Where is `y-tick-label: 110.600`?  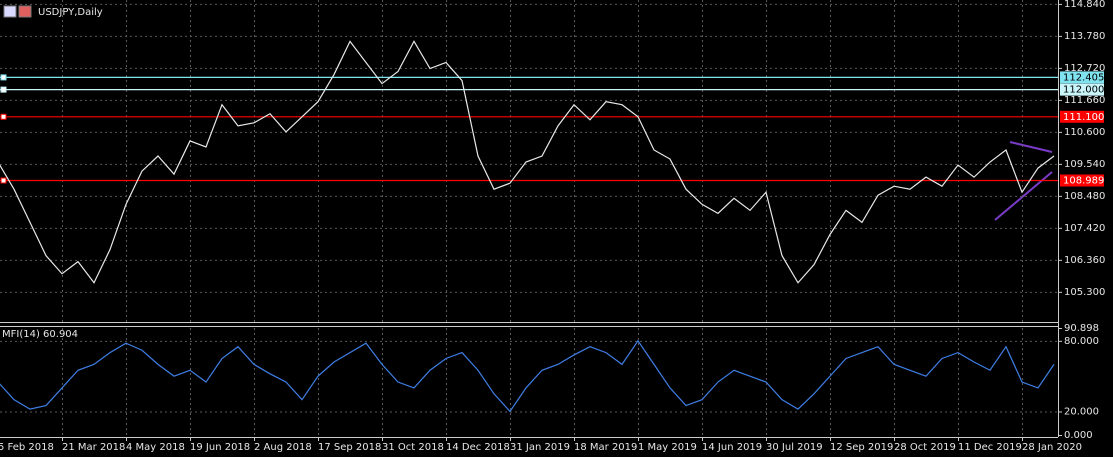 y-tick-label: 110.600 is located at coordinates (1084, 132).